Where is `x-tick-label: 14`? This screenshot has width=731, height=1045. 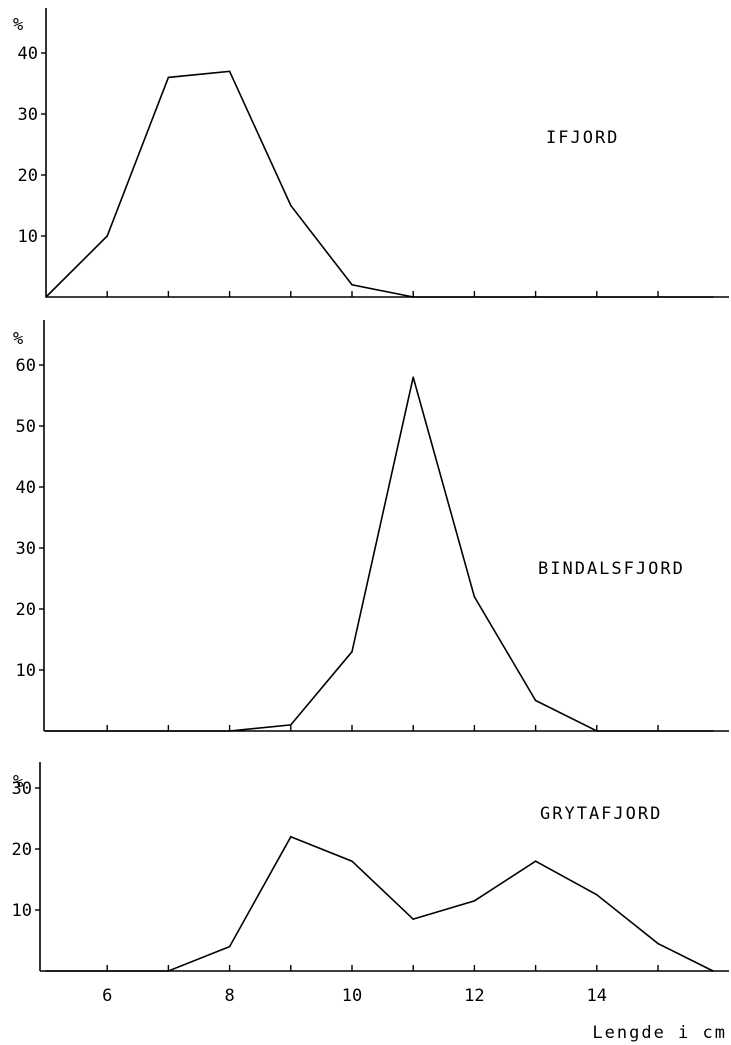 x-tick-label: 14 is located at coordinates (597, 996).